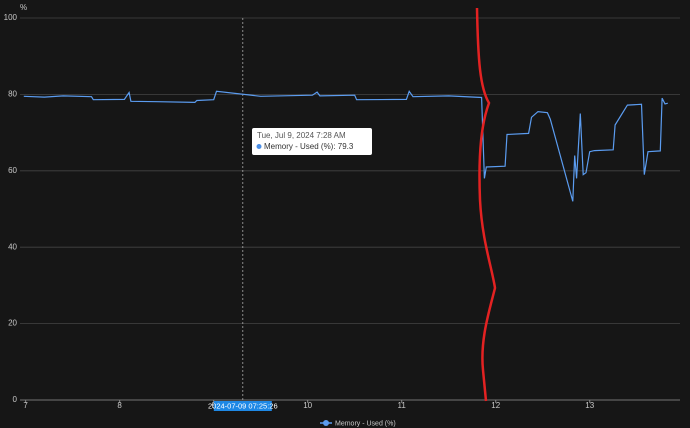  Describe the element at coordinates (486, 204) in the screenshot. I see `annotation-stroke` at that location.